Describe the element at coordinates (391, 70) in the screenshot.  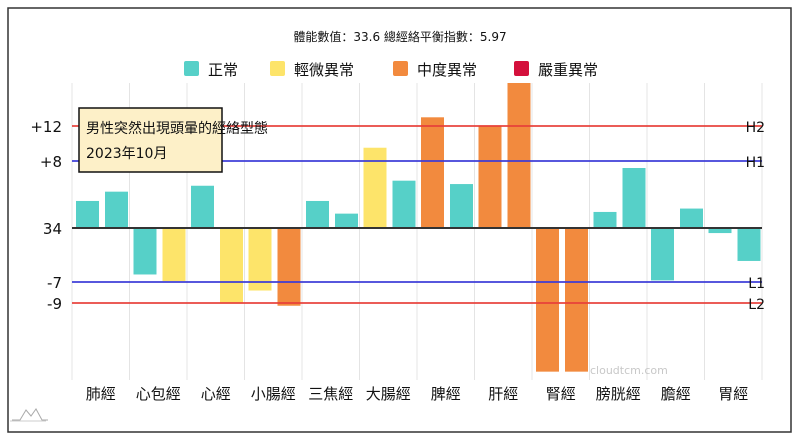
I see `legend: 正常 輕微異常 中度異常 嚴重異常` at that location.